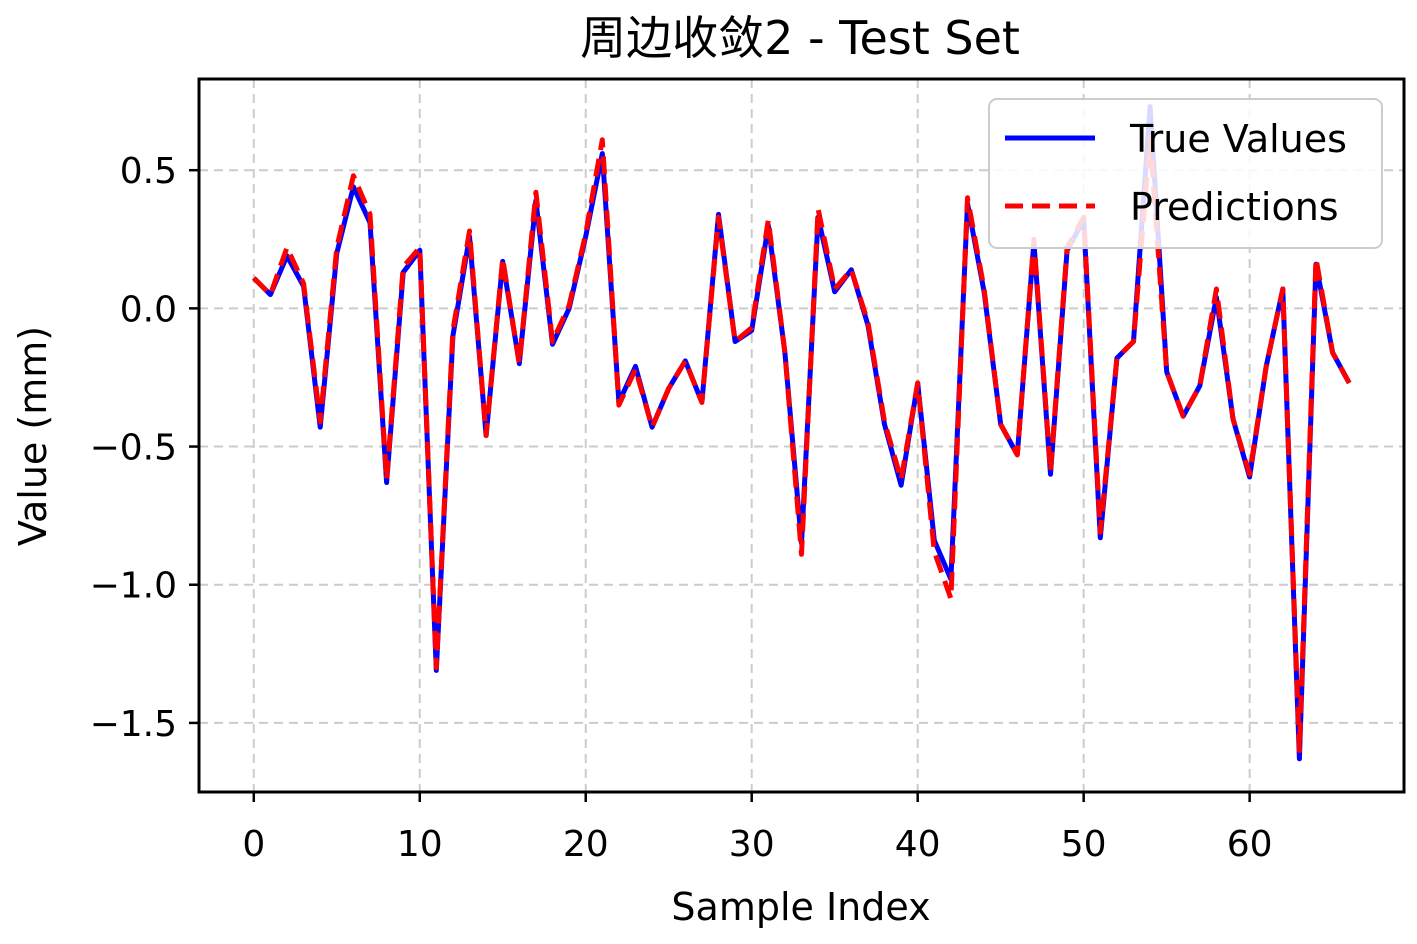  Describe the element at coordinates (800, 907) in the screenshot. I see `x-axis-label: Sample Index` at that location.